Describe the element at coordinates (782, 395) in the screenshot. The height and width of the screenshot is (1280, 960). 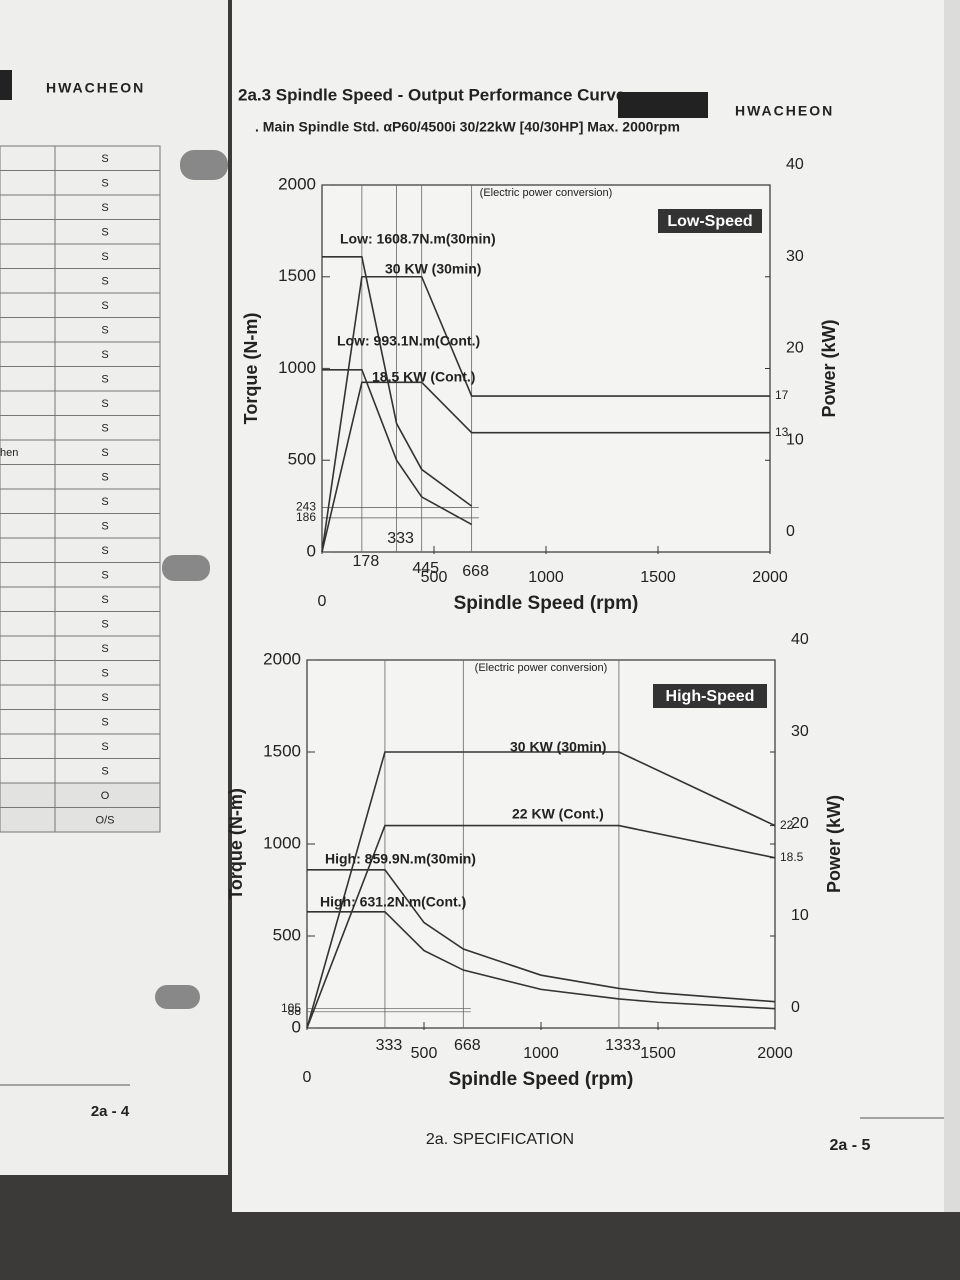
I see `y2-tick-label: 17` at that location.